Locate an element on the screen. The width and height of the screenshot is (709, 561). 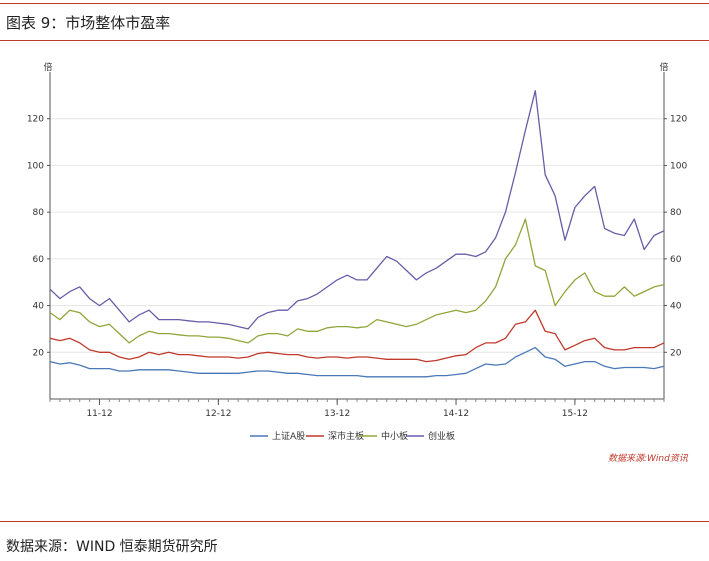
y-tick-left-80: 80 is located at coordinates (39, 213).